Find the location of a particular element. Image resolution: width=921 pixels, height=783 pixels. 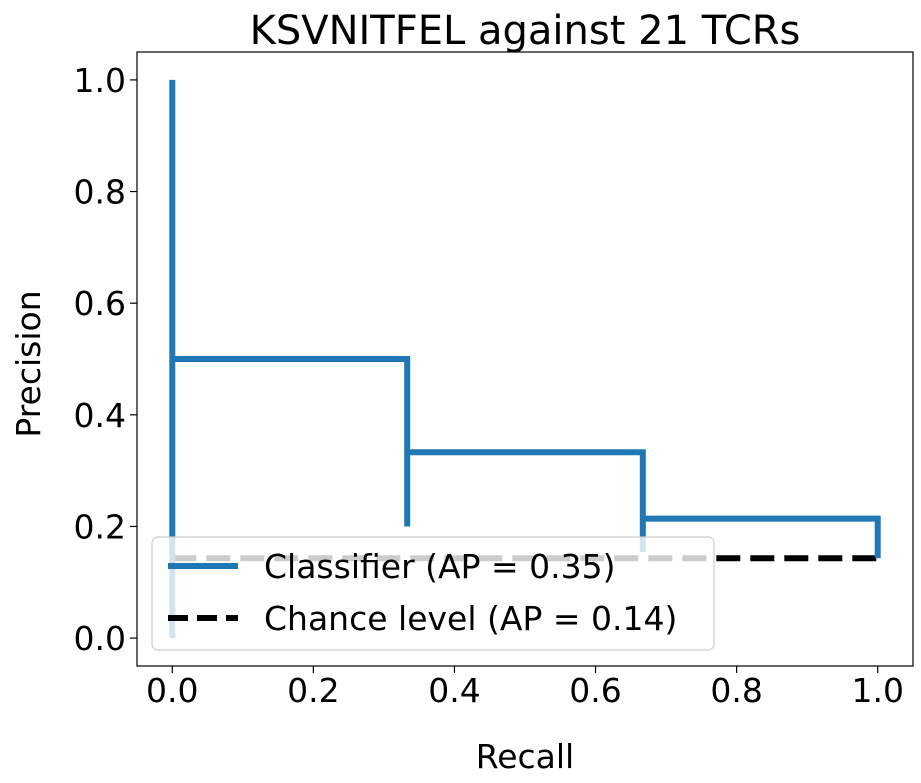

legend-label-chance-level: Chance level (AP = 0.14) is located at coordinates (470, 618).